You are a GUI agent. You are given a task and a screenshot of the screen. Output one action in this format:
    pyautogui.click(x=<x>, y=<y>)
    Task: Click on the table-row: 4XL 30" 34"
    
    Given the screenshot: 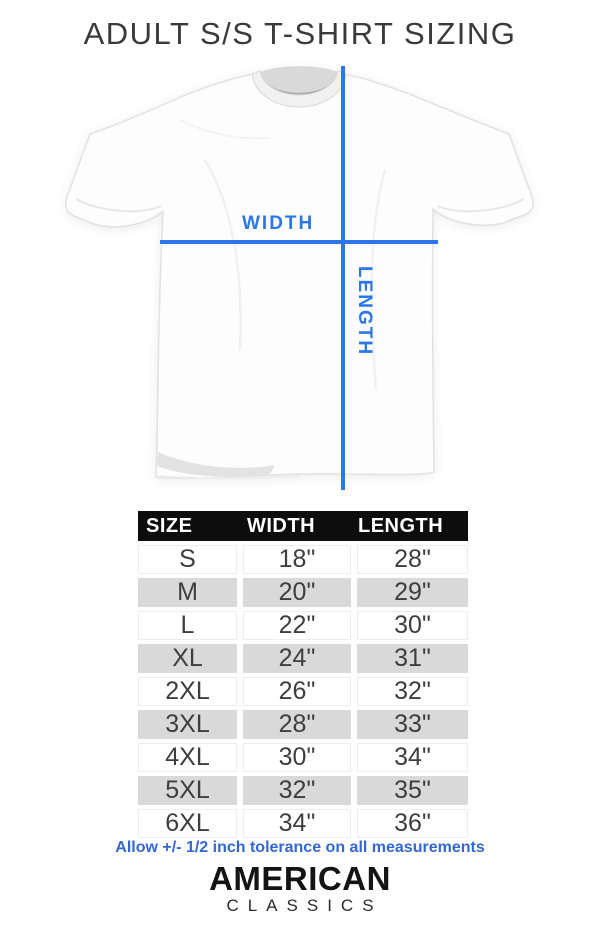 What is the action you would take?
    pyautogui.click(x=303, y=757)
    